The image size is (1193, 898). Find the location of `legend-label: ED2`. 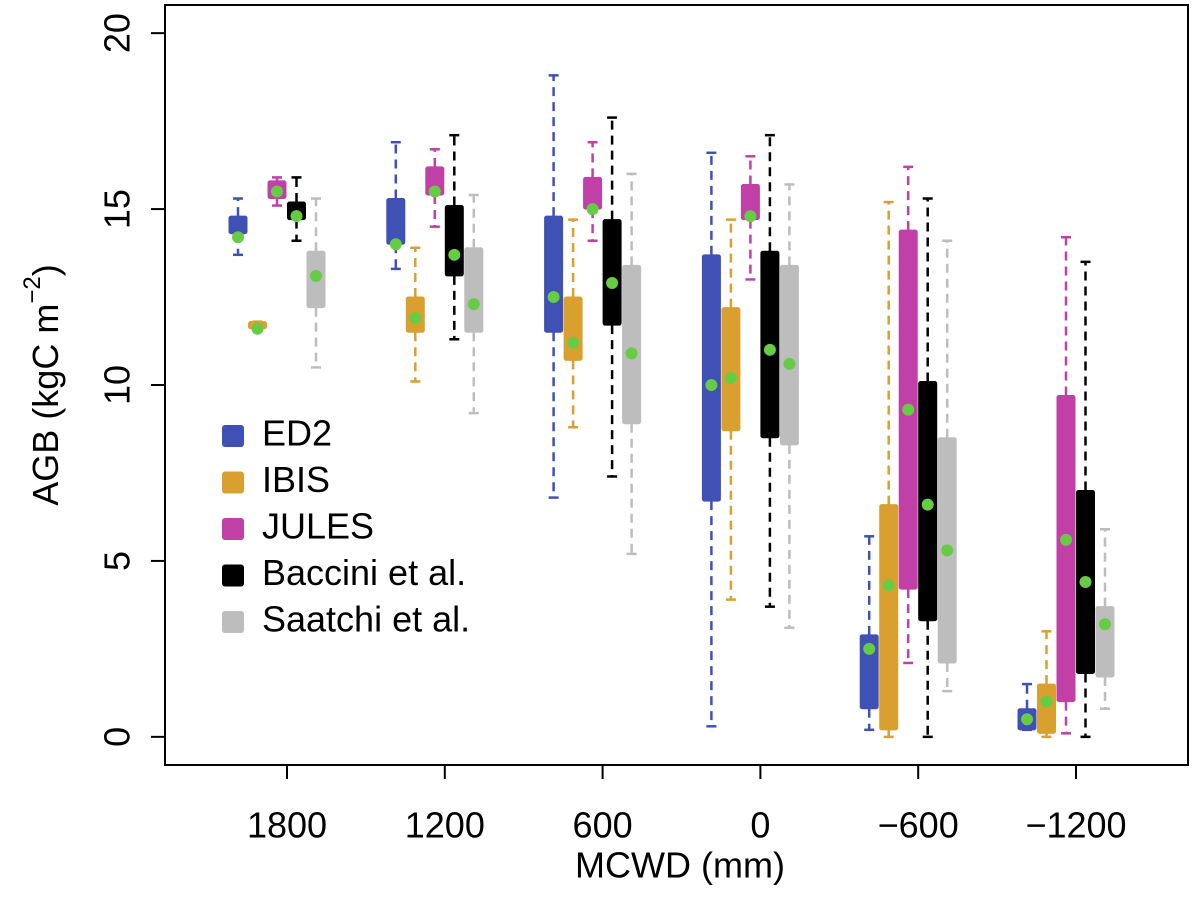

legend-label: ED2 is located at coordinates (297, 433).